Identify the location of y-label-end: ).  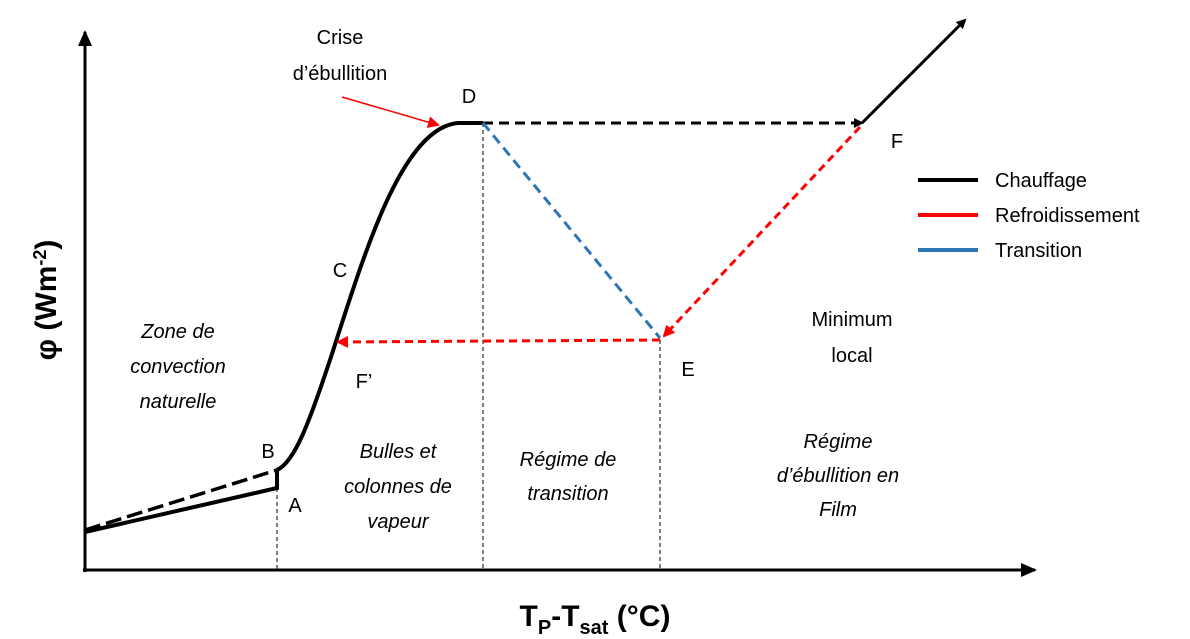
(46, 245).